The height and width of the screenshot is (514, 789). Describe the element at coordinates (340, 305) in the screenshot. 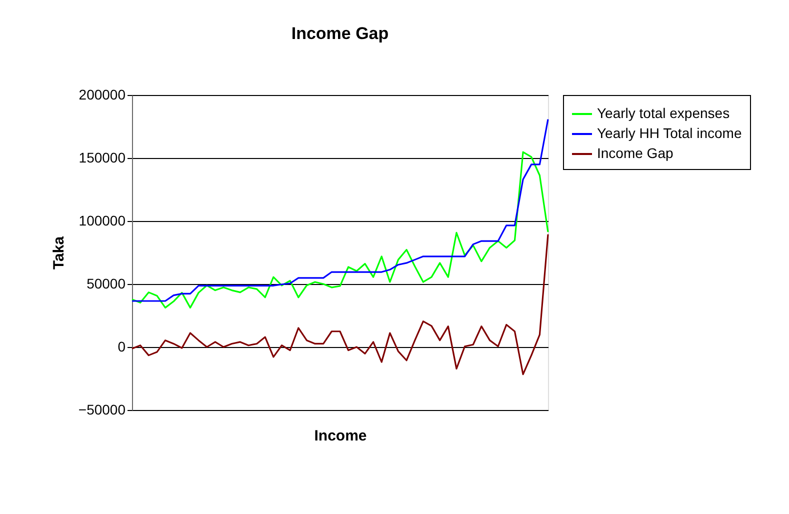

I see `line-series` at that location.